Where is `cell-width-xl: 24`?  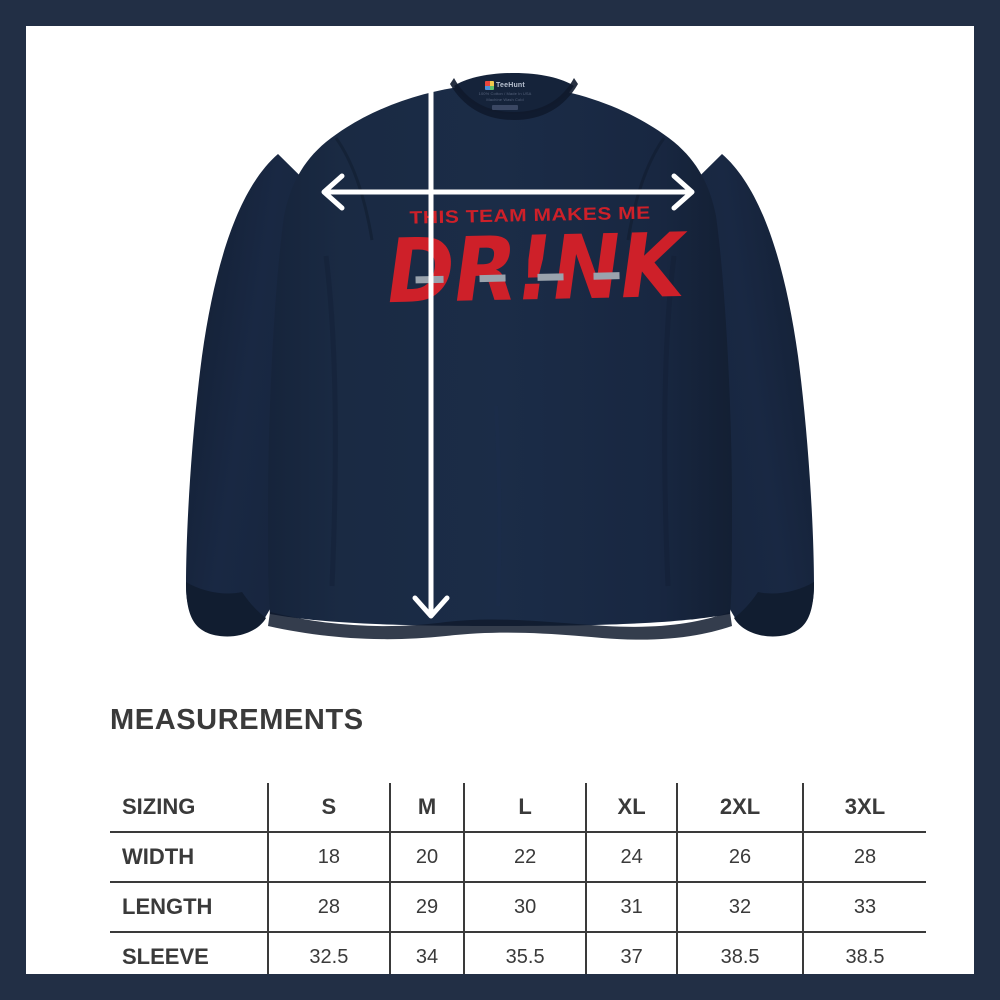 cell-width-xl: 24 is located at coordinates (632, 857).